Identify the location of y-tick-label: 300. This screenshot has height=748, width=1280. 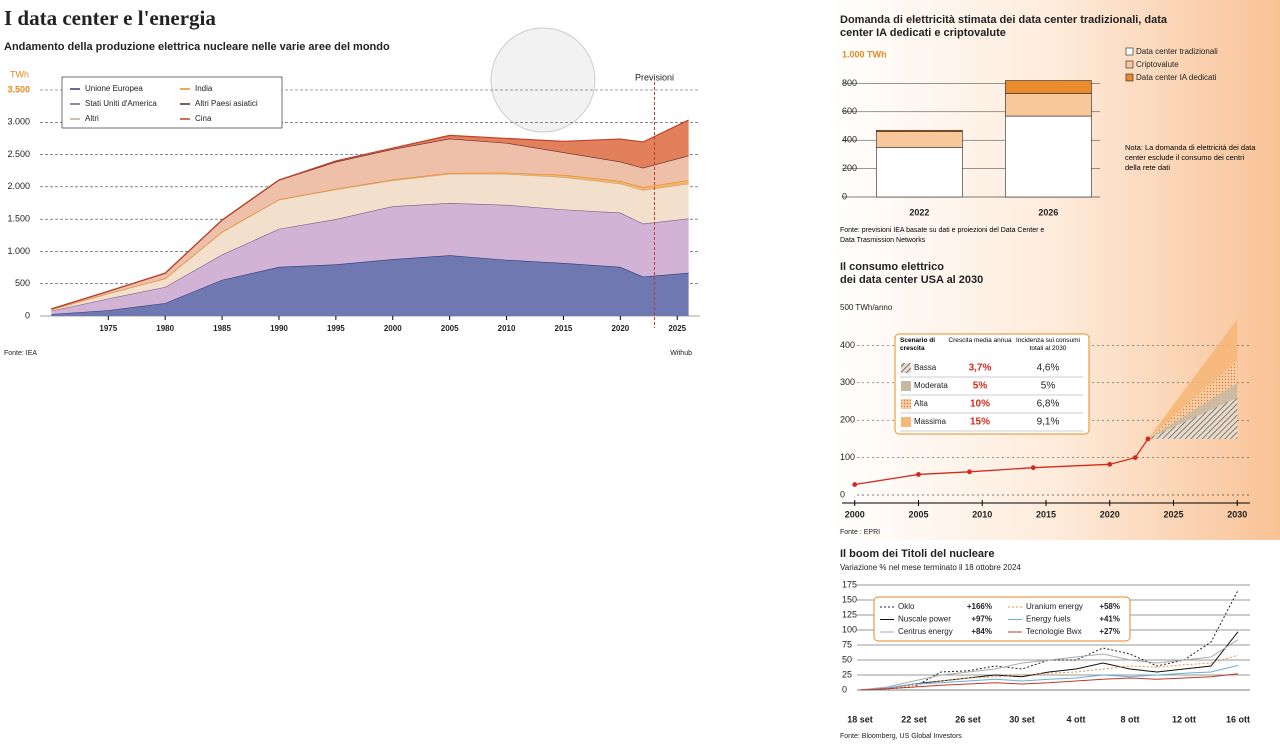
(847, 382).